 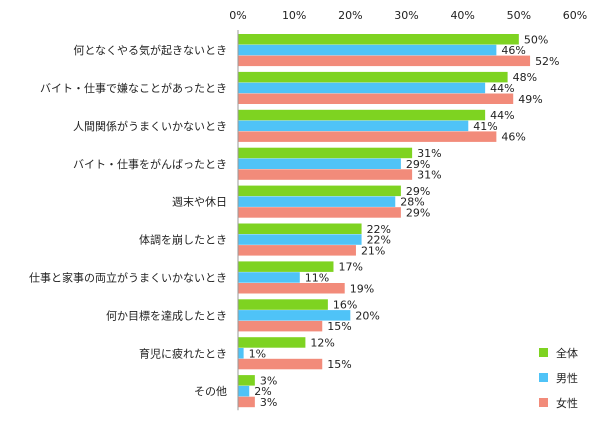 I want to click on category-label: バイト・仕事で嫌なことがあったとき, so click(x=133, y=88).